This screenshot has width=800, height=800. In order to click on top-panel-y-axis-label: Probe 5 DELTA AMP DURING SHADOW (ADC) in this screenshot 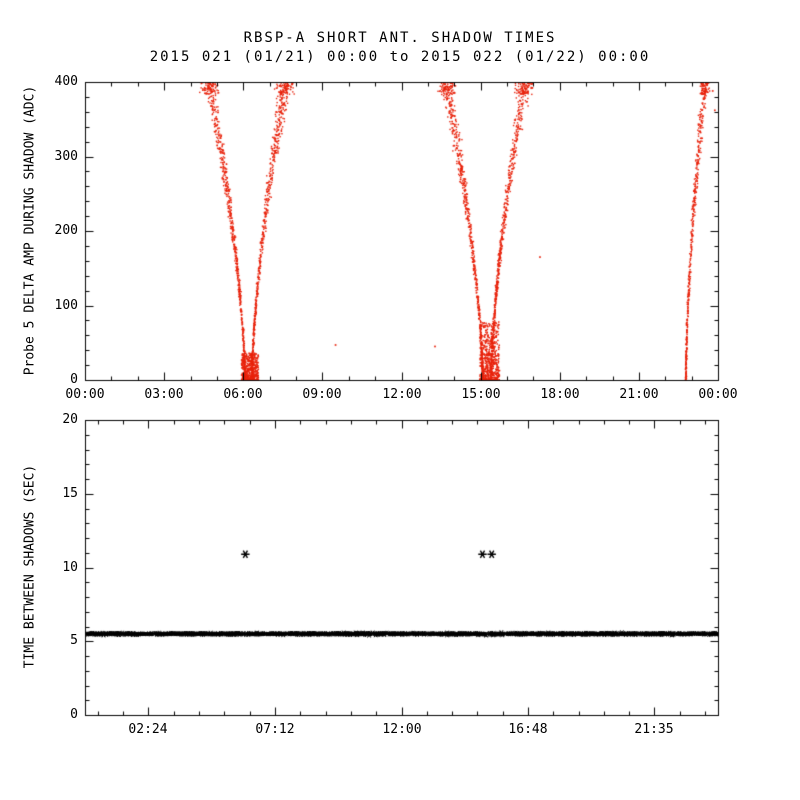, I will do `click(30, 230)`.